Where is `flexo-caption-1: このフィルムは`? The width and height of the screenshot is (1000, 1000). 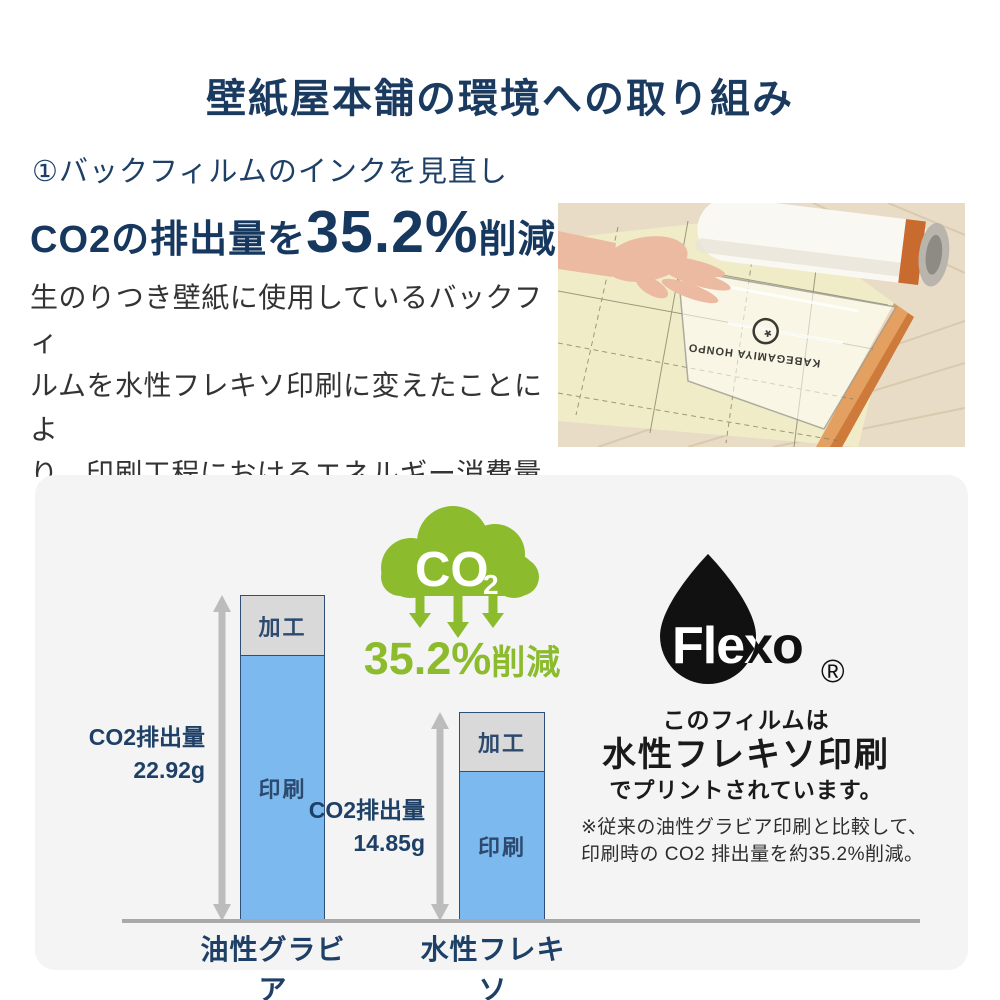
flexo-caption-1: このフィルムは is located at coordinates (746, 720).